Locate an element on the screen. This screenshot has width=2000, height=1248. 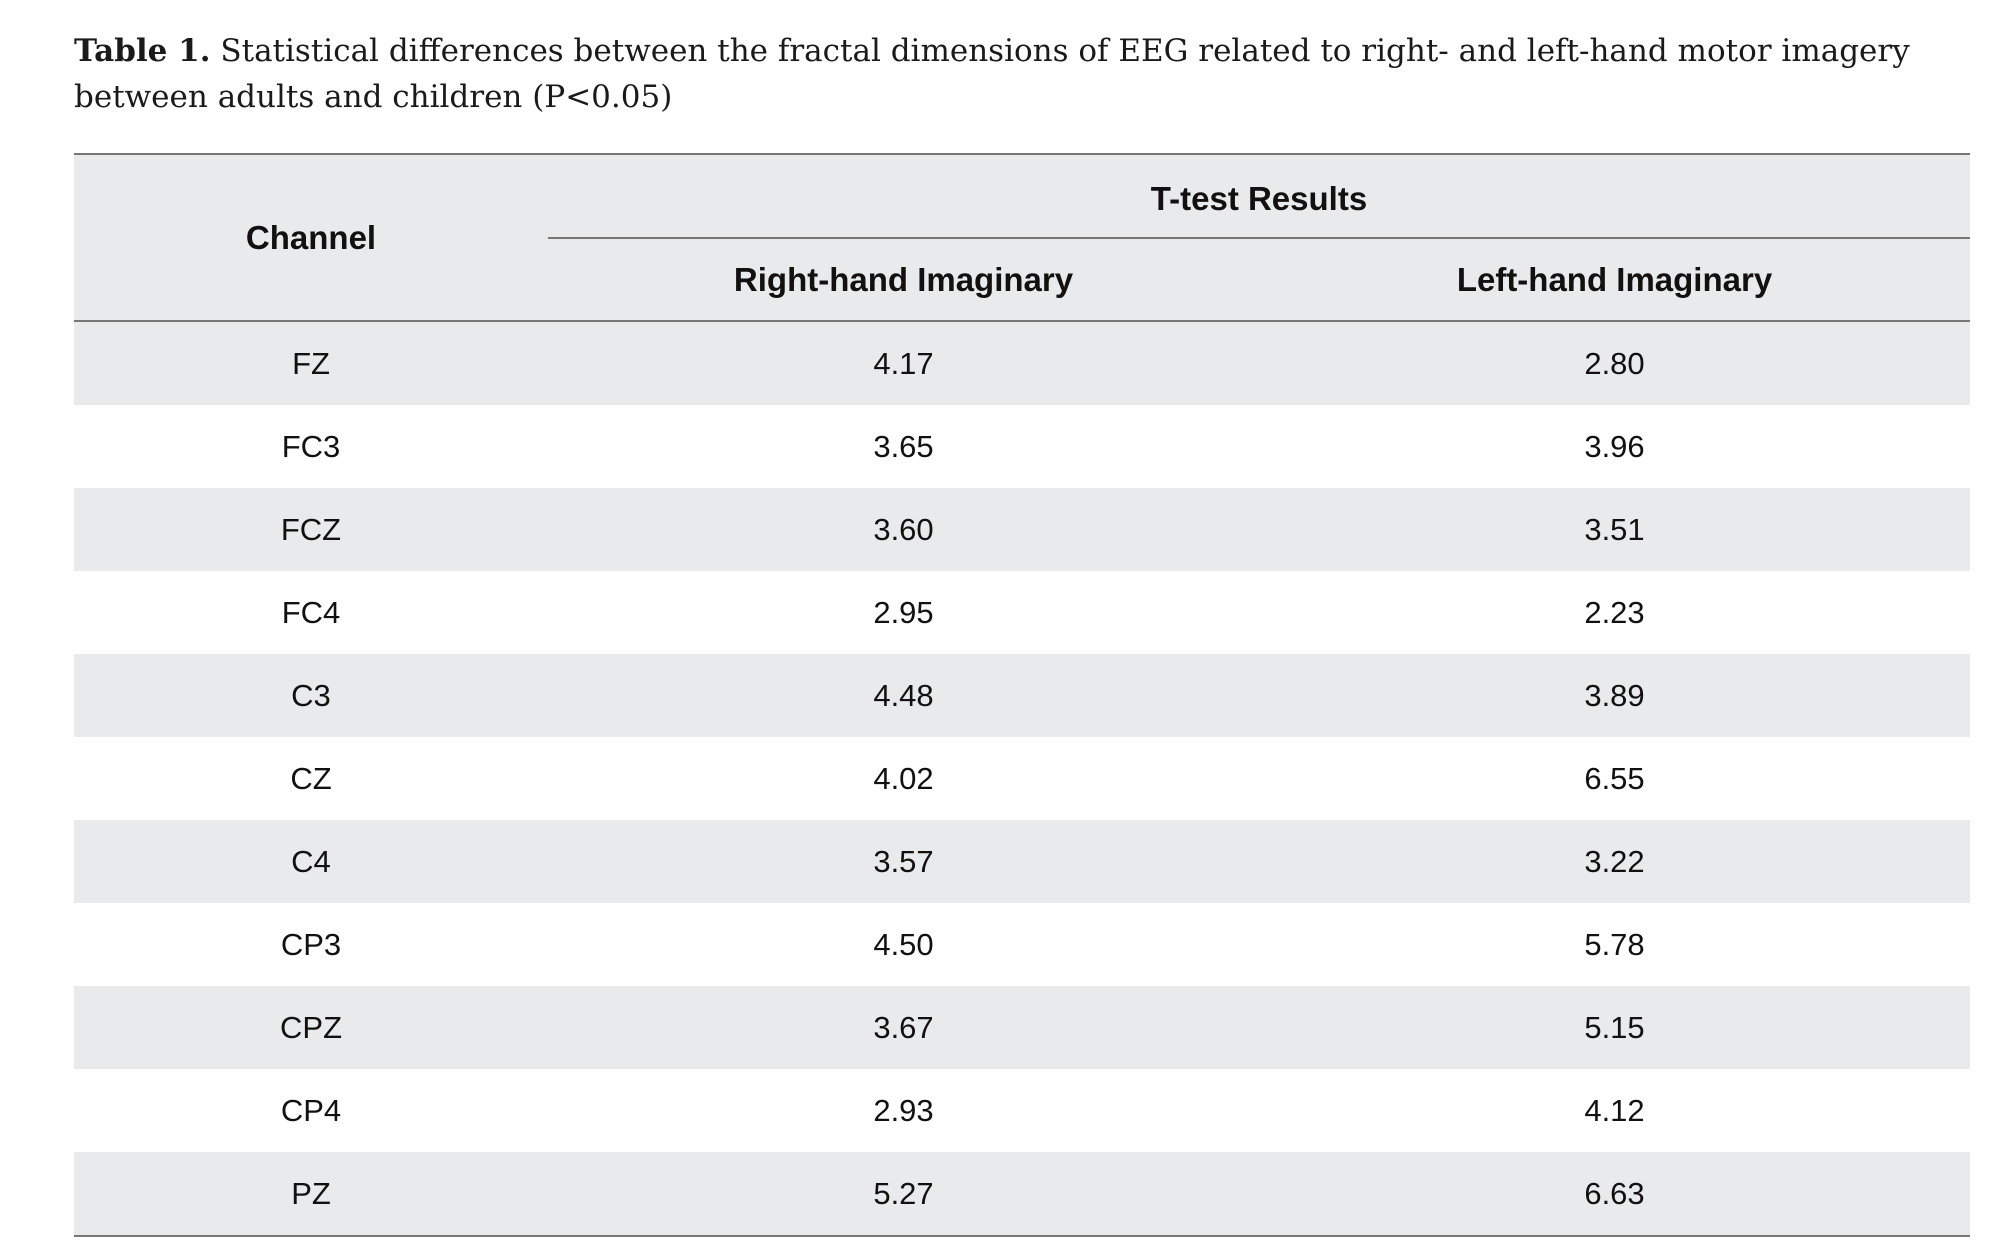
header-right-hand: Right-hand Imaginary is located at coordinates (903, 279).